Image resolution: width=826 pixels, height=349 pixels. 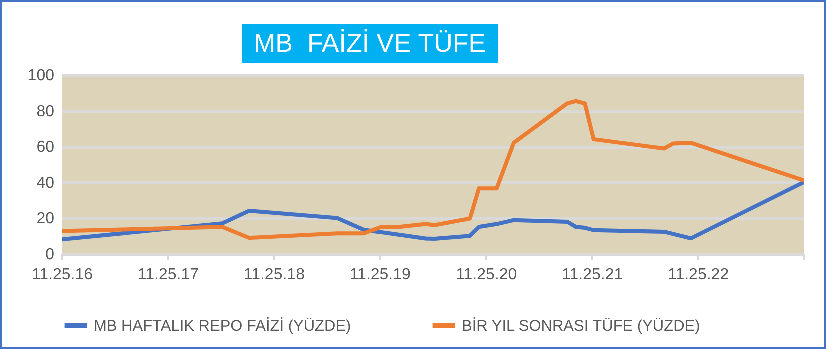 I want to click on x-tick-label: 11.25.22, so click(x=699, y=275).